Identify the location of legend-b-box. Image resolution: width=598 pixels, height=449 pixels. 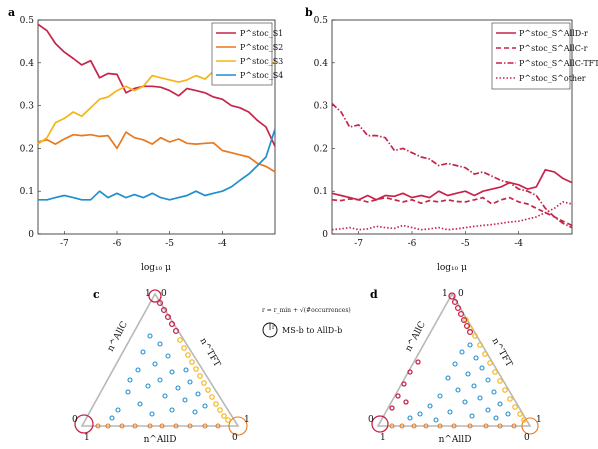
(531, 56).